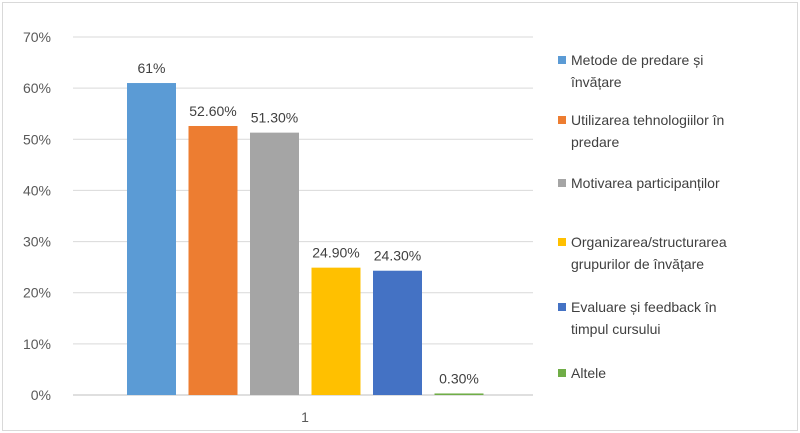 The height and width of the screenshot is (433, 800). Describe the element at coordinates (37, 293) in the screenshot. I see `y-tick-label: 20%` at that location.